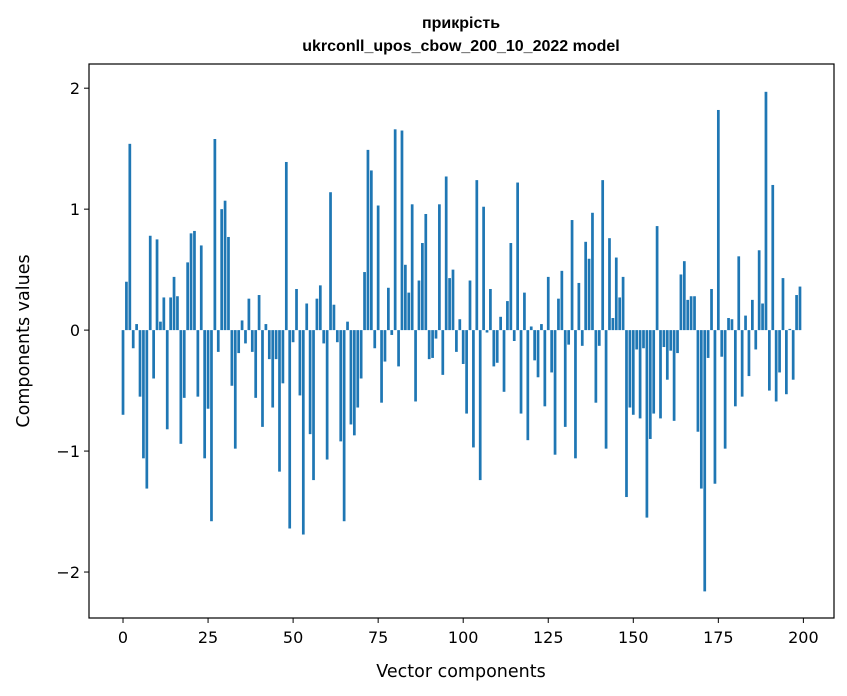 This screenshot has height=696, width=847. I want to click on x-tick-label: 150, so click(633, 637).